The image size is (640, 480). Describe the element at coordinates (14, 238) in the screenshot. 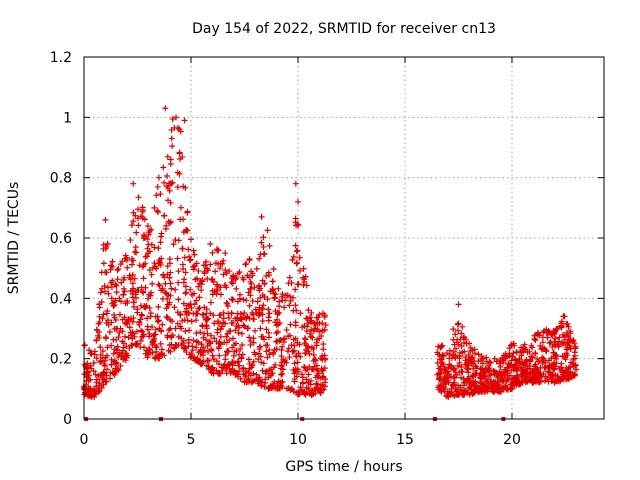

I see `y-axis-label: SRMTID / TECUs` at that location.